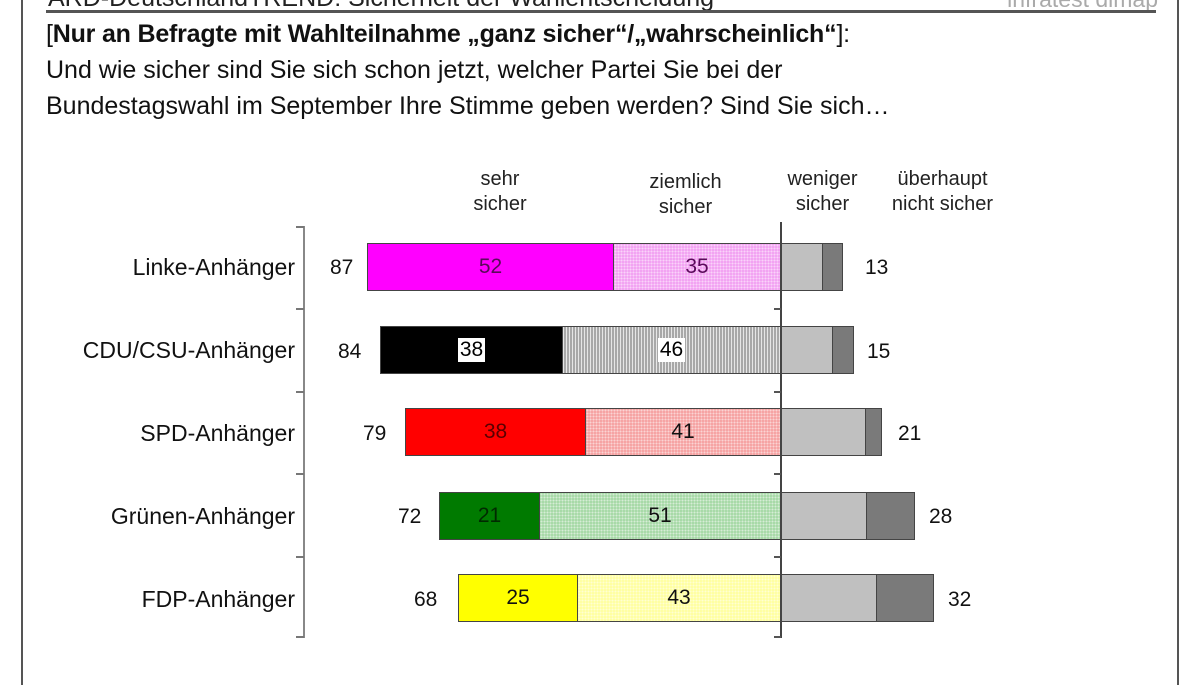  Describe the element at coordinates (822, 191) in the screenshot. I see `legend-weniger-sicher: weniger sicher` at that location.